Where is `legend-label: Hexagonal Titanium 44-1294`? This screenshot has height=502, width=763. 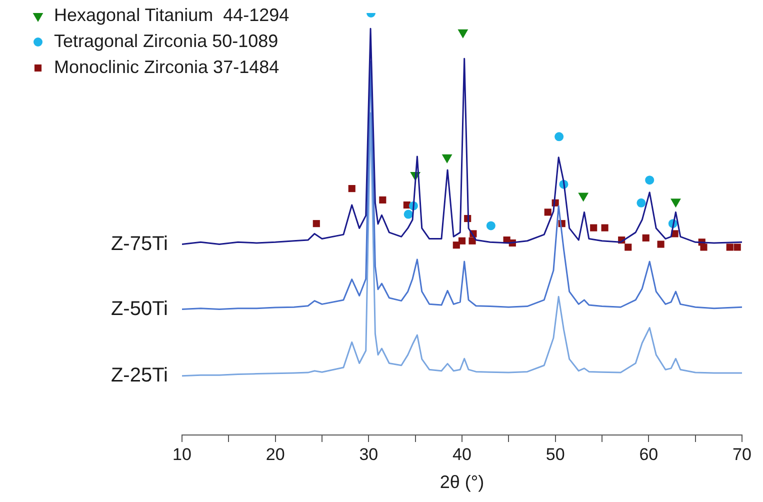 legend-label: Hexagonal Titanium 44-1294 is located at coordinates (172, 14).